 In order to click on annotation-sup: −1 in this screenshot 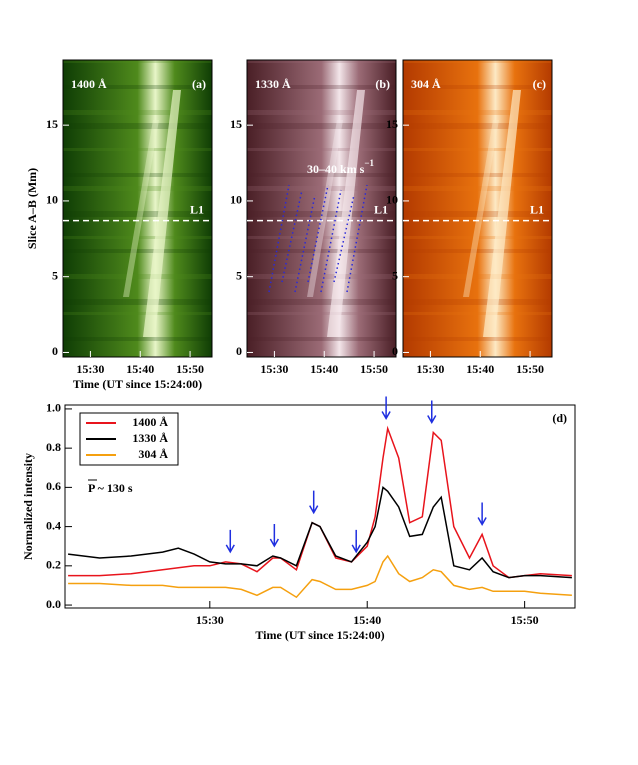, I will do `click(369, 163)`.